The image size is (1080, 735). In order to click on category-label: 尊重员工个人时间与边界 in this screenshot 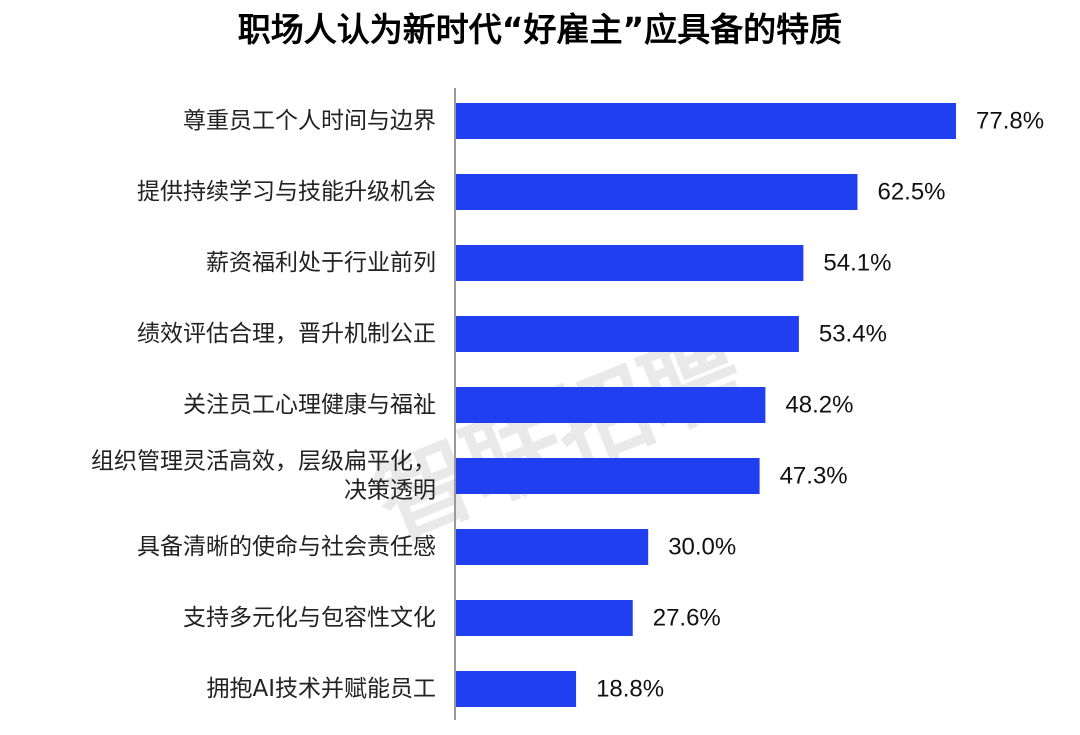, I will do `click(309, 121)`.